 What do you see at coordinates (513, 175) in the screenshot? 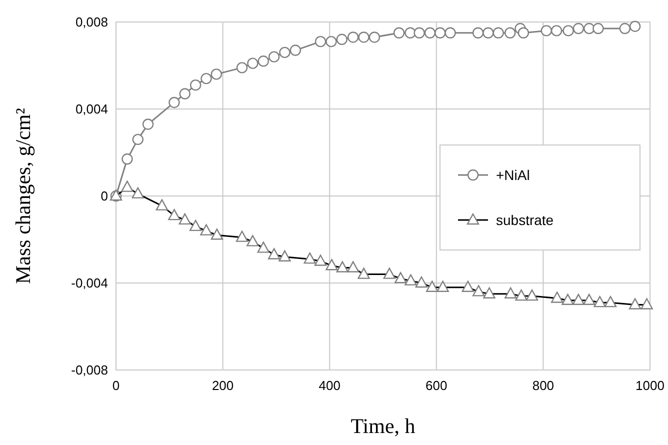
I see `legend-label: +NiAl` at bounding box center [513, 175].